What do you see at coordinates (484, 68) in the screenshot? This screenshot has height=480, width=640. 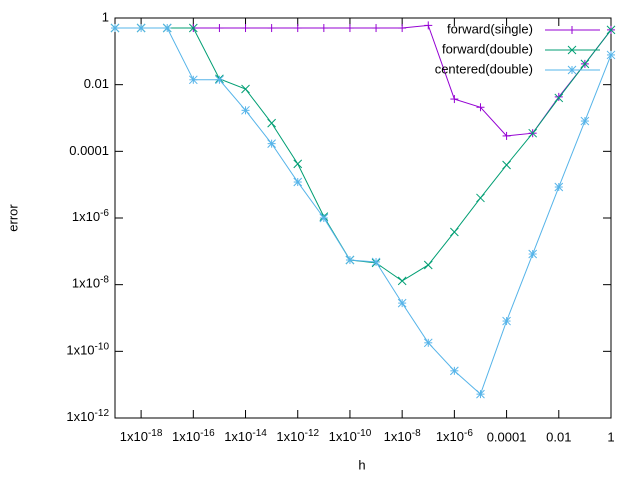 I see `legend-label: centered(double)` at bounding box center [484, 68].